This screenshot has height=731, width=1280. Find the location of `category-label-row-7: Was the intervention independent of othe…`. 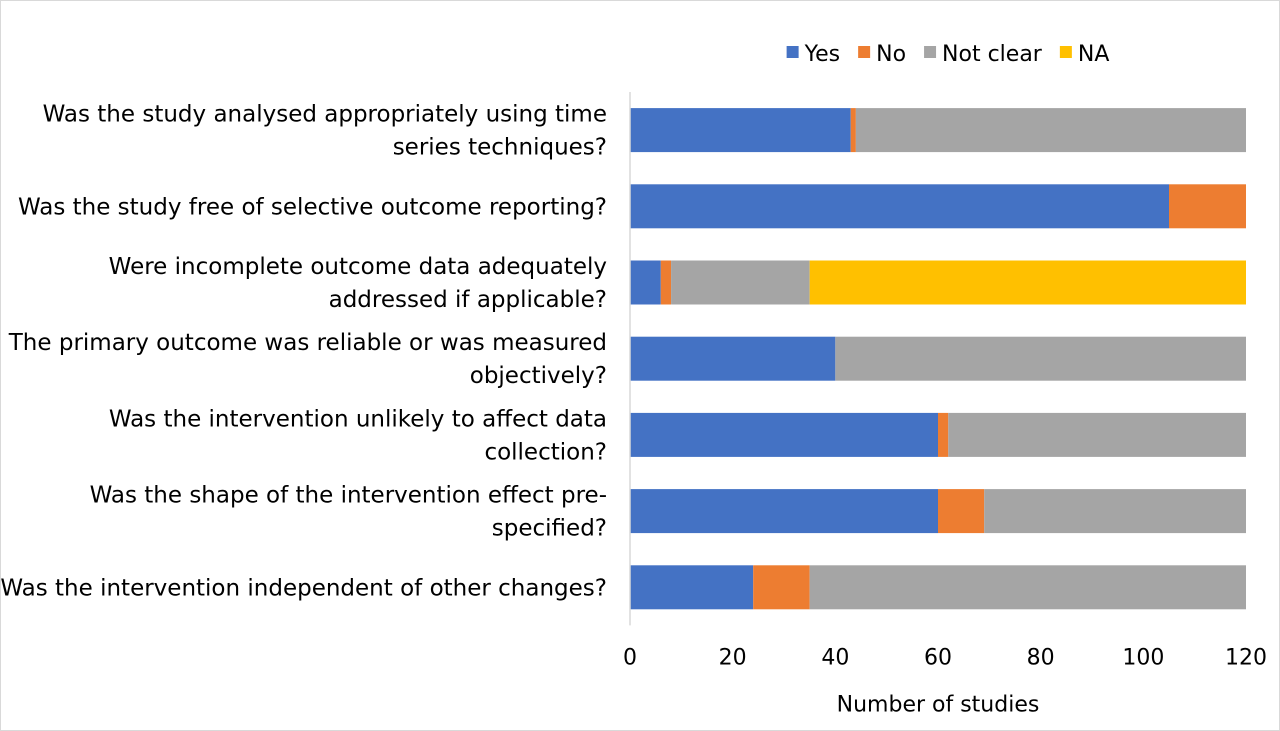

category-label-row-7: Was the intervention independent of othe… is located at coordinates (304, 588).